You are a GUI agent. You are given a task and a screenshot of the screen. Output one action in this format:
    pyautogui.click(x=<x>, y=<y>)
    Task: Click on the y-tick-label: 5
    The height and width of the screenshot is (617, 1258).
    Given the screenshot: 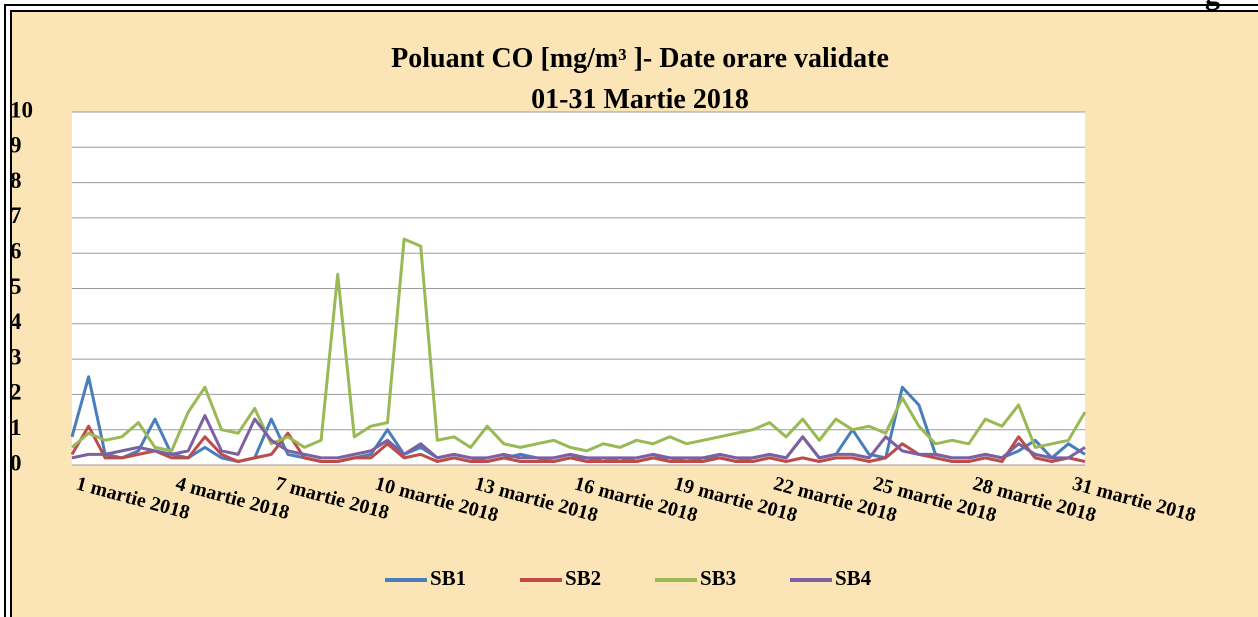 What is the action you would take?
    pyautogui.click(x=16, y=286)
    